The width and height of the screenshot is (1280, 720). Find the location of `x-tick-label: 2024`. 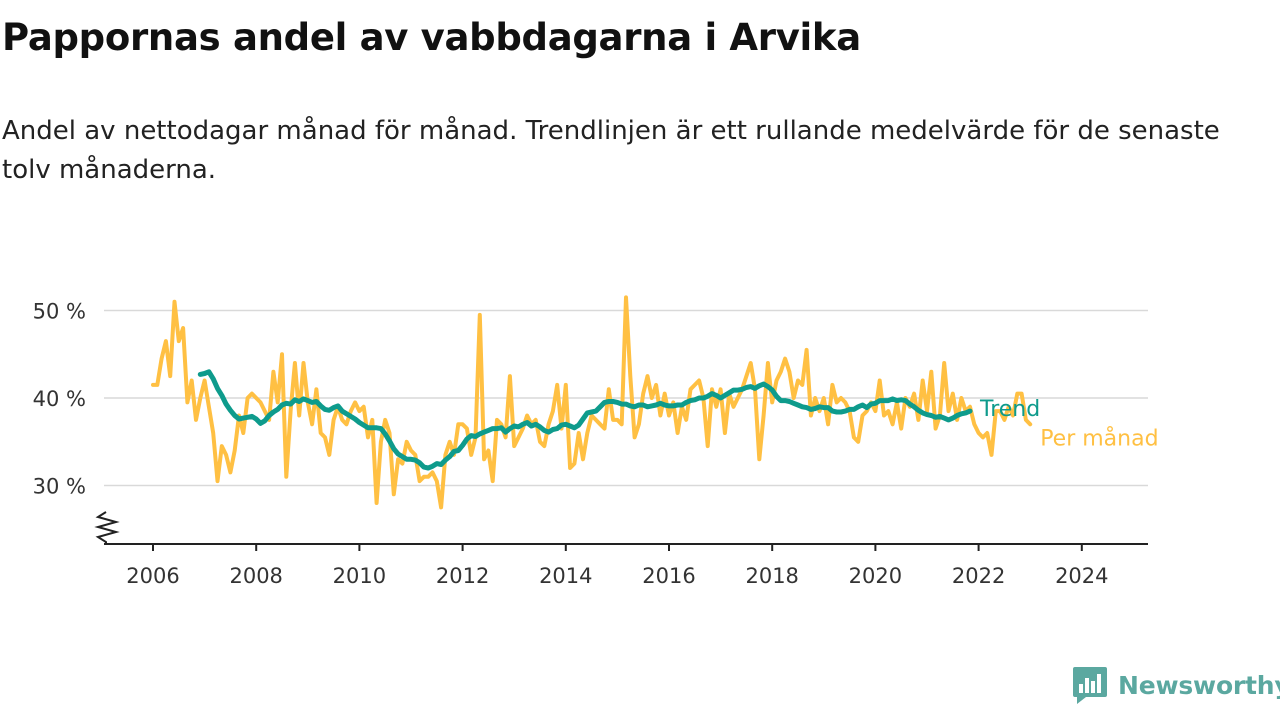

x-tick-label: 2024 is located at coordinates (1081, 576).